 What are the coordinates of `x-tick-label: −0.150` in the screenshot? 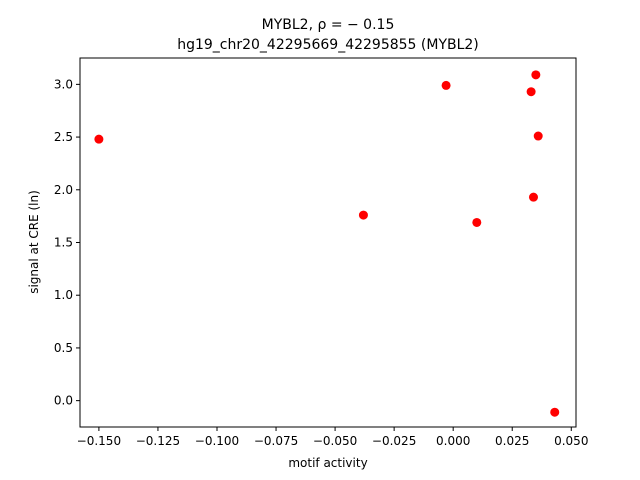 It's located at (99, 441).